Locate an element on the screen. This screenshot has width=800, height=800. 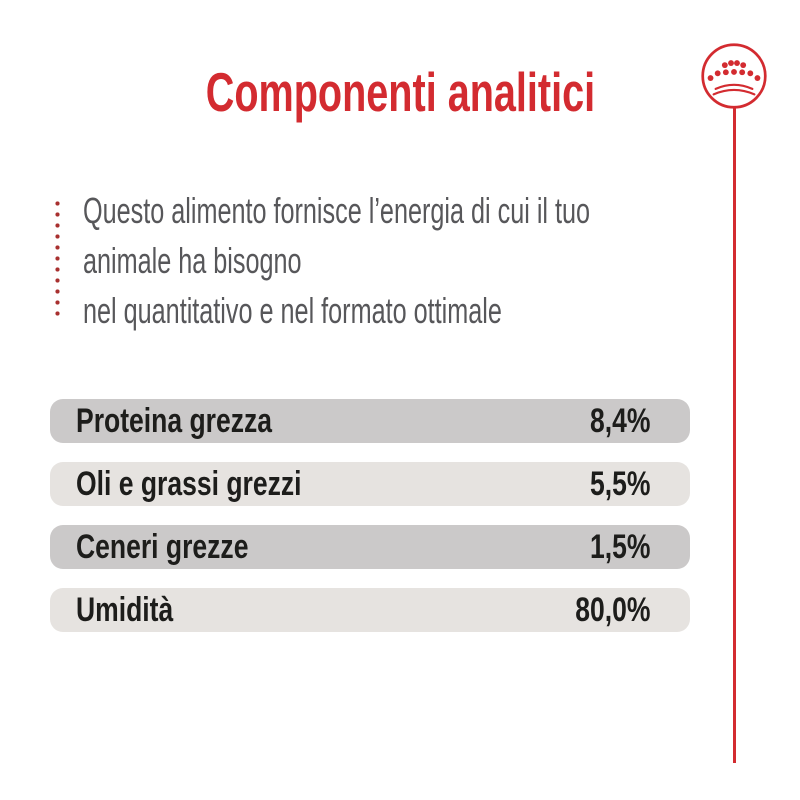
table-row: Umidità 80,0% is located at coordinates (370, 610).